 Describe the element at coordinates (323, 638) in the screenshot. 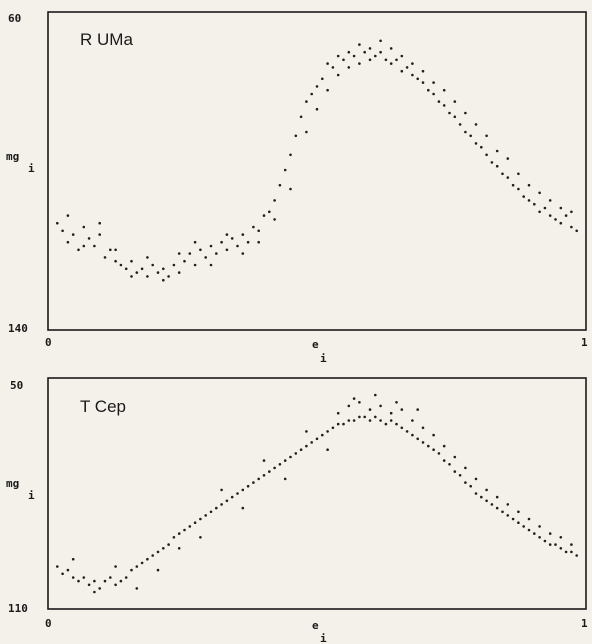

I see `x-axis-label-subscript: i` at that location.